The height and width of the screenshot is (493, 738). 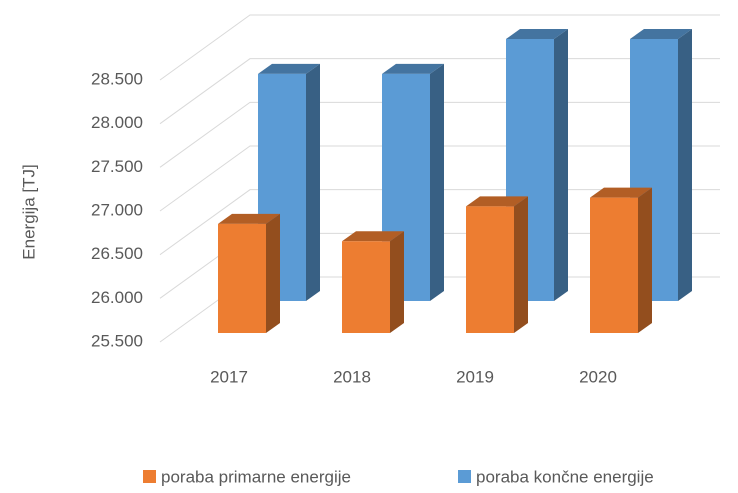 I want to click on x-tick-label: 2018, so click(x=352, y=376).